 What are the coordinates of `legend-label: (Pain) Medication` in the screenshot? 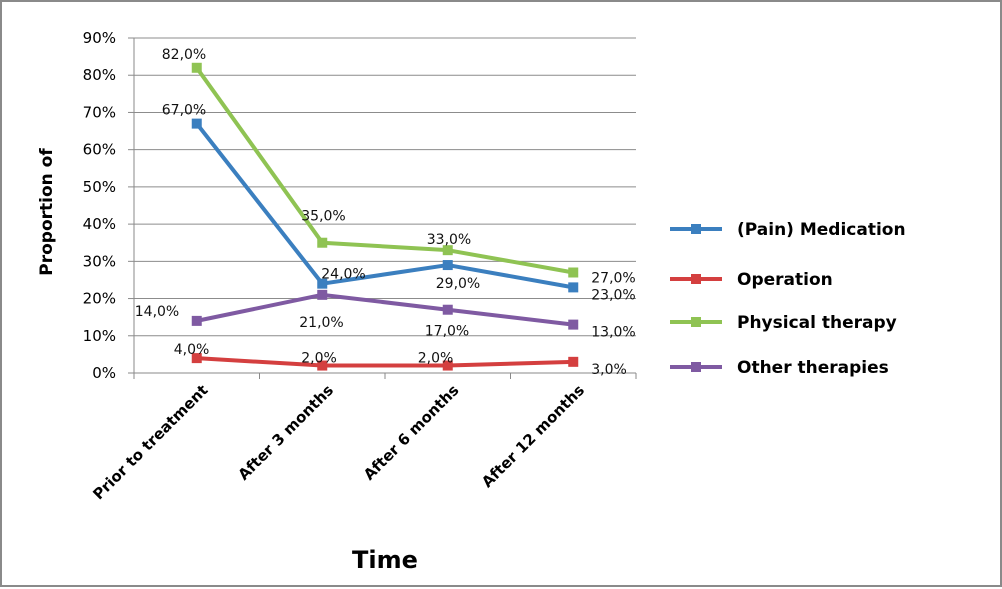 It's located at (821, 230).